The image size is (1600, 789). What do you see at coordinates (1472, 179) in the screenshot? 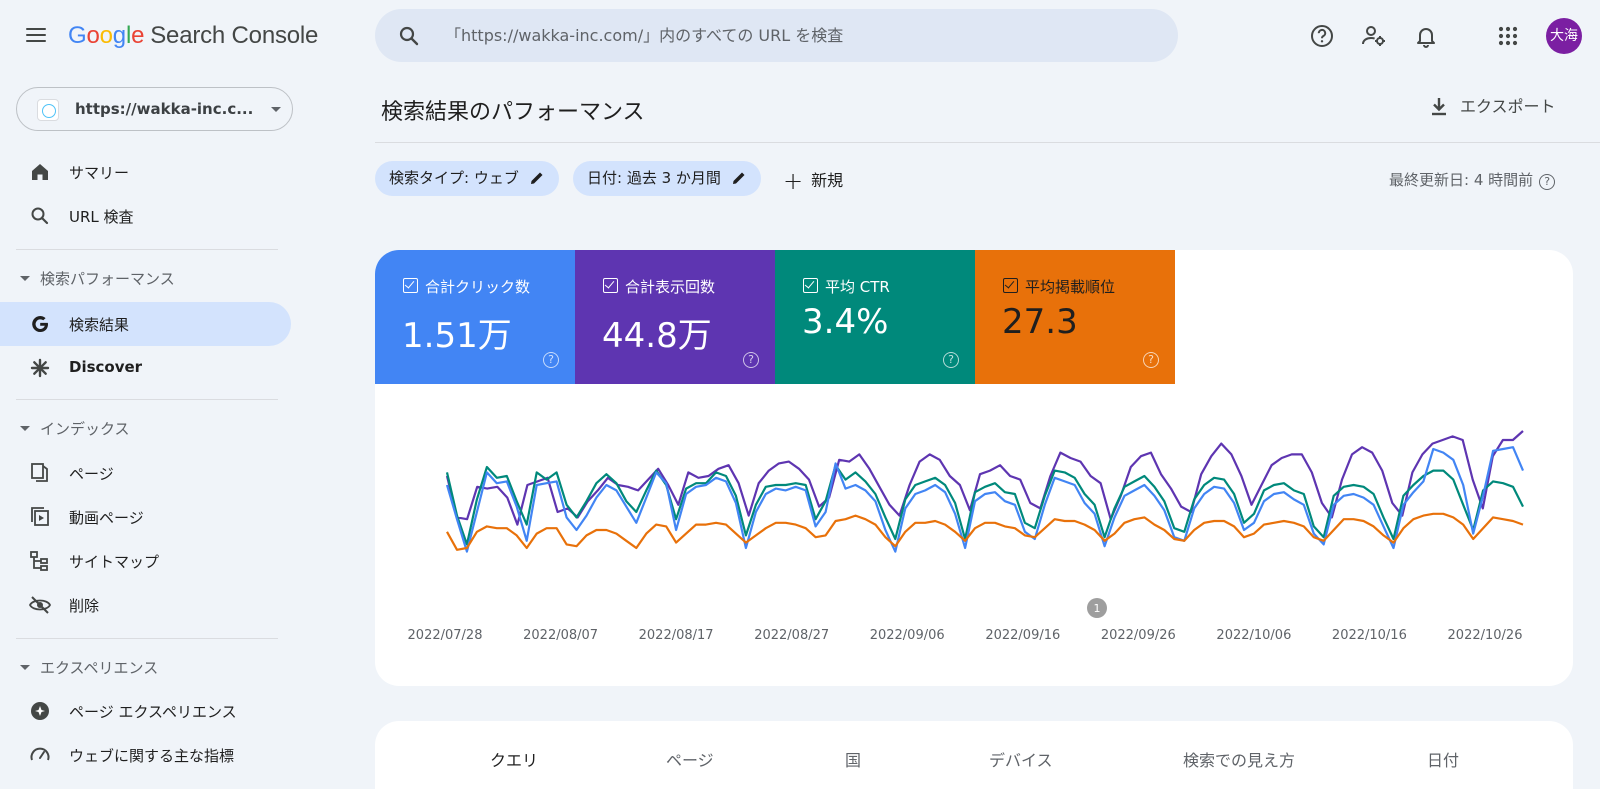
I see `last-updated: 最終更新日: 4 時間前?` at bounding box center [1472, 179].